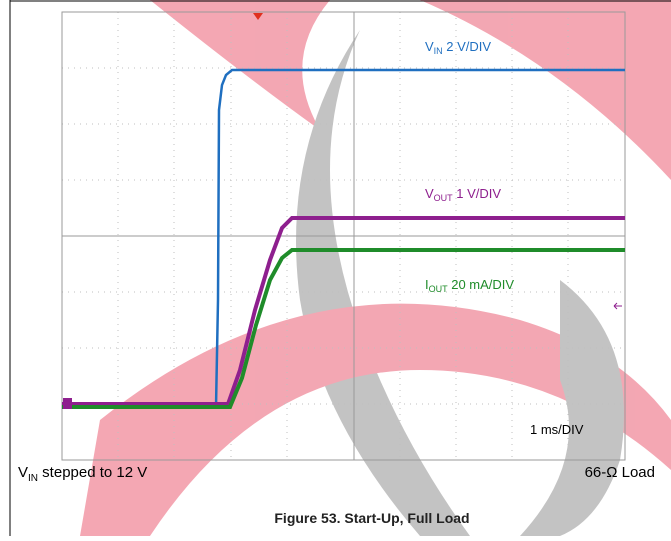 This screenshot has width=671, height=541. I want to click on trigger-level-marker, so click(617, 306).